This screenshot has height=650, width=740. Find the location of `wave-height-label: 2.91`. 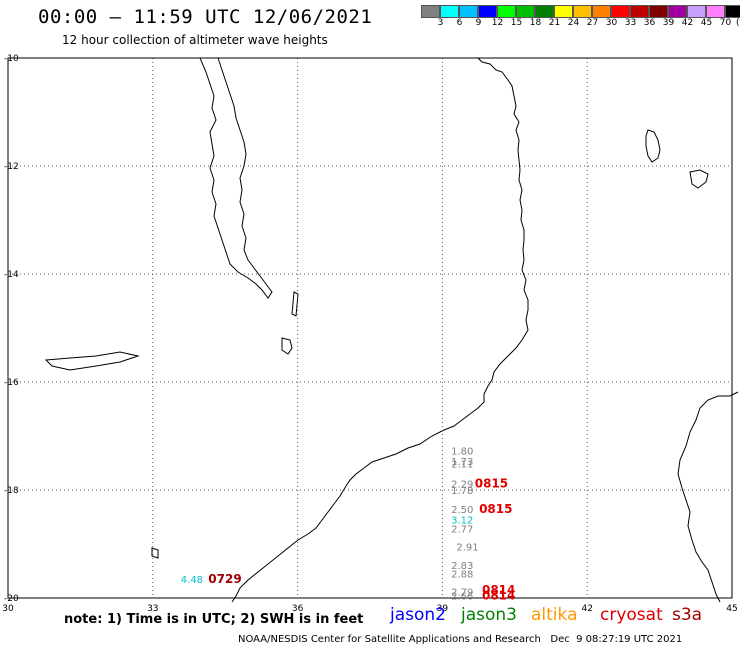

wave-height-label: 2.91 is located at coordinates (467, 548).